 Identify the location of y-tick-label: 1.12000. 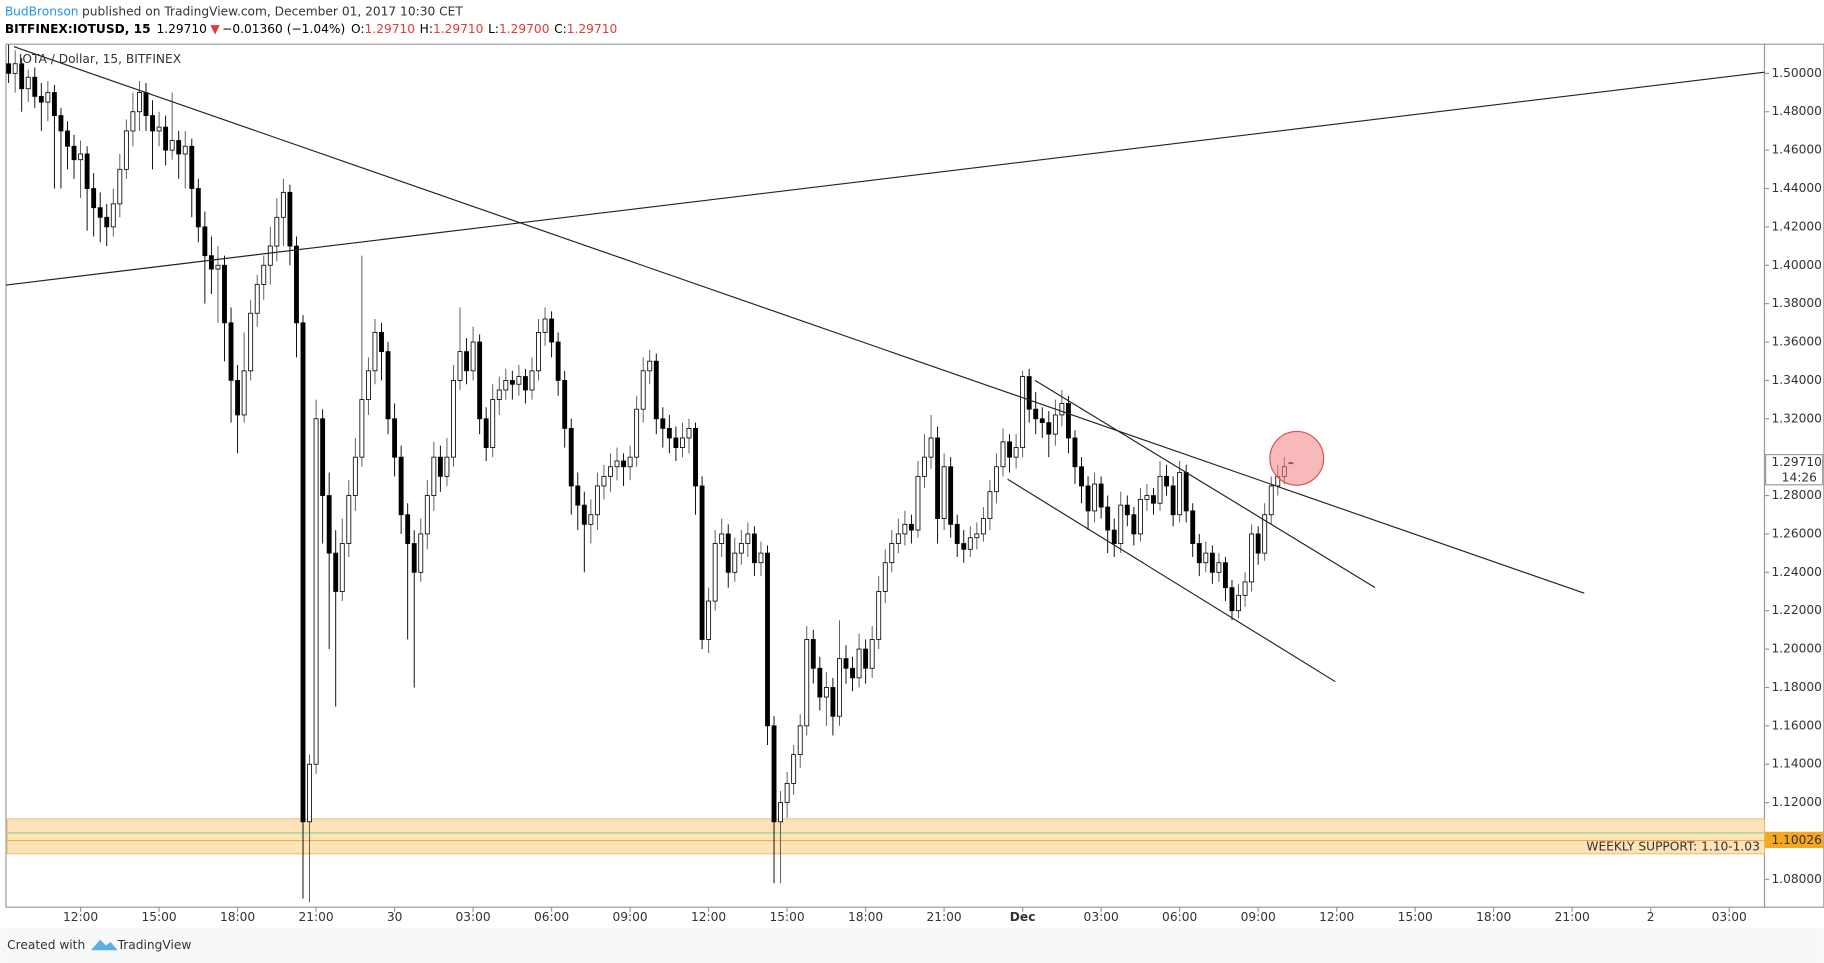
(1796, 802).